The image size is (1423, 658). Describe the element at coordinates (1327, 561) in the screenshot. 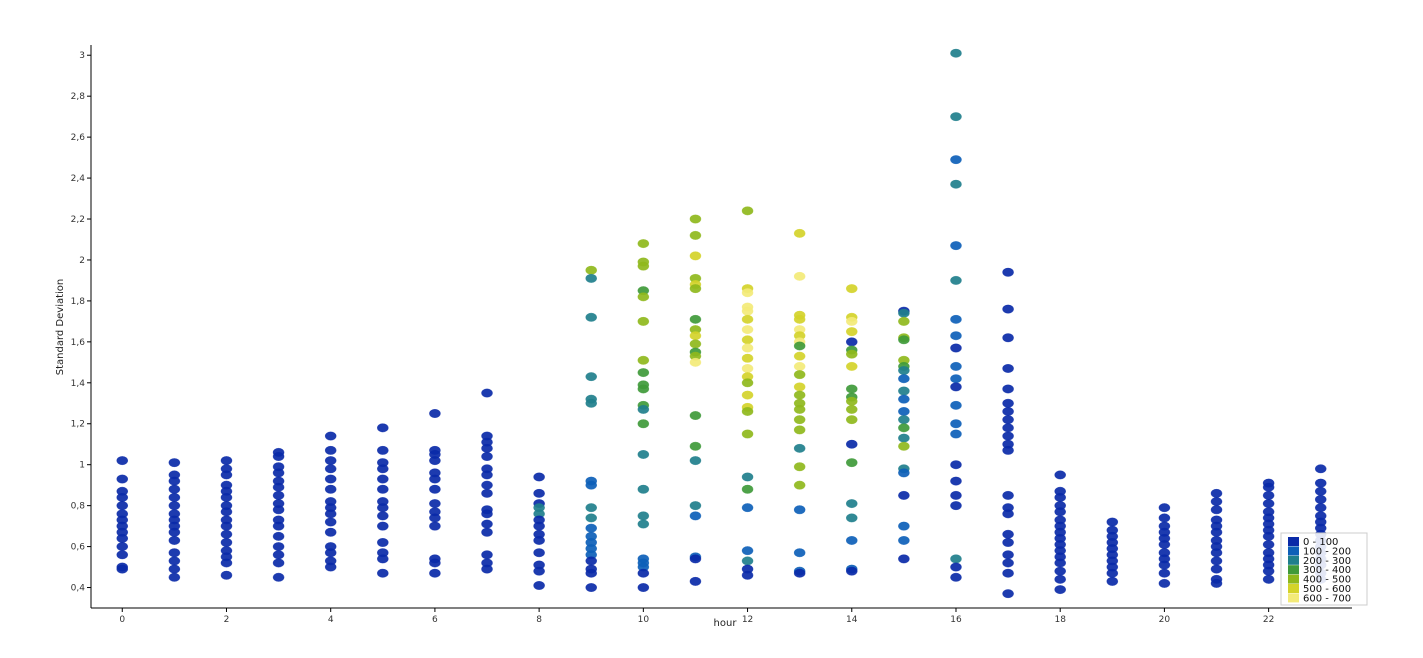

I see `legend-label: 200 - 300` at that location.